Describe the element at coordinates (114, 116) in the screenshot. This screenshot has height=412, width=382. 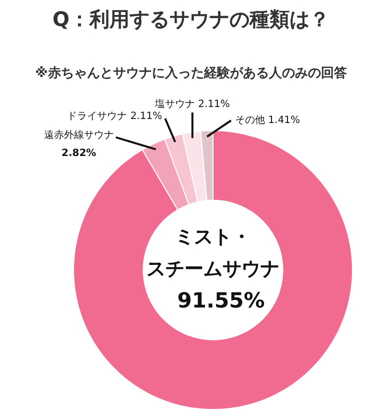
I see `slice-label: ドライサウナ 2.11%` at that location.